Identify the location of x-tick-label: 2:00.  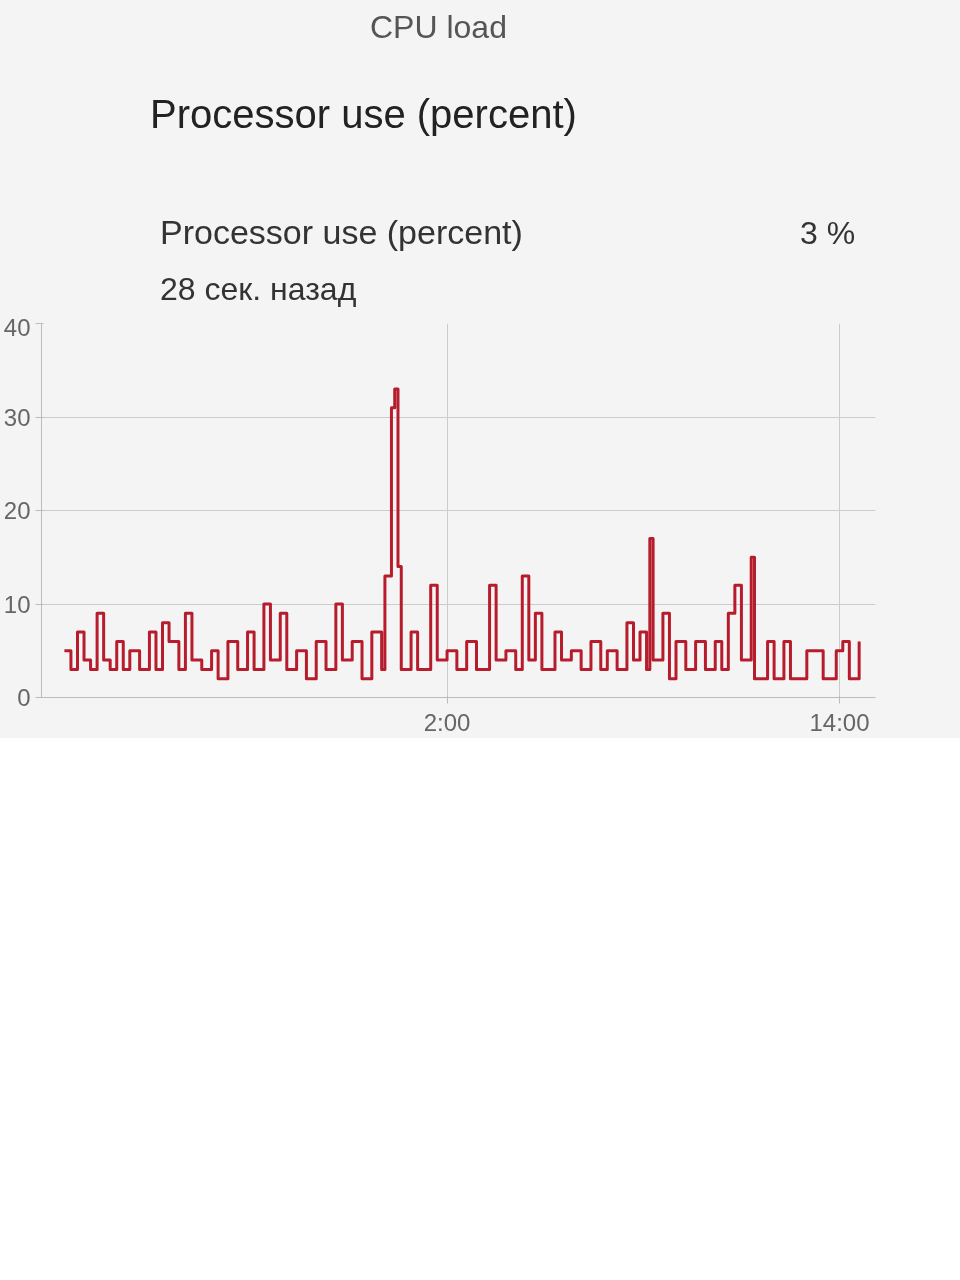
(447, 722).